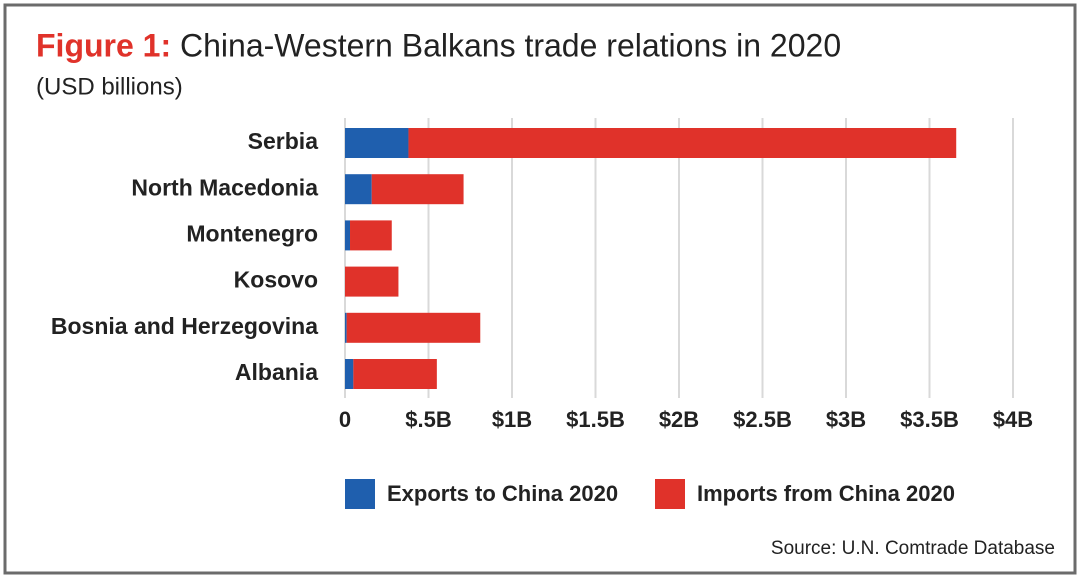 This screenshot has width=1080, height=580. Describe the element at coordinates (224, 187) in the screenshot. I see `y-tick-label: North Macedonia` at that location.